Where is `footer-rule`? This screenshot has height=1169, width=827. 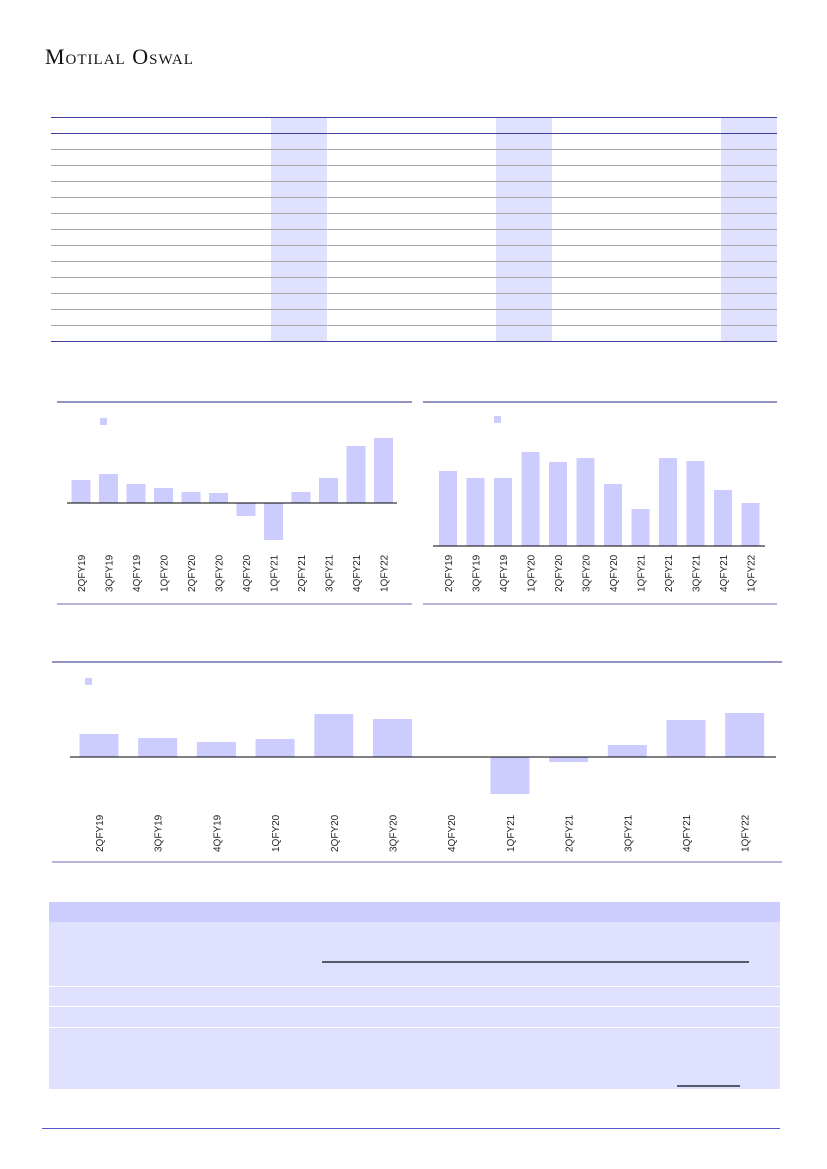 footer-rule is located at coordinates (411, 1128).